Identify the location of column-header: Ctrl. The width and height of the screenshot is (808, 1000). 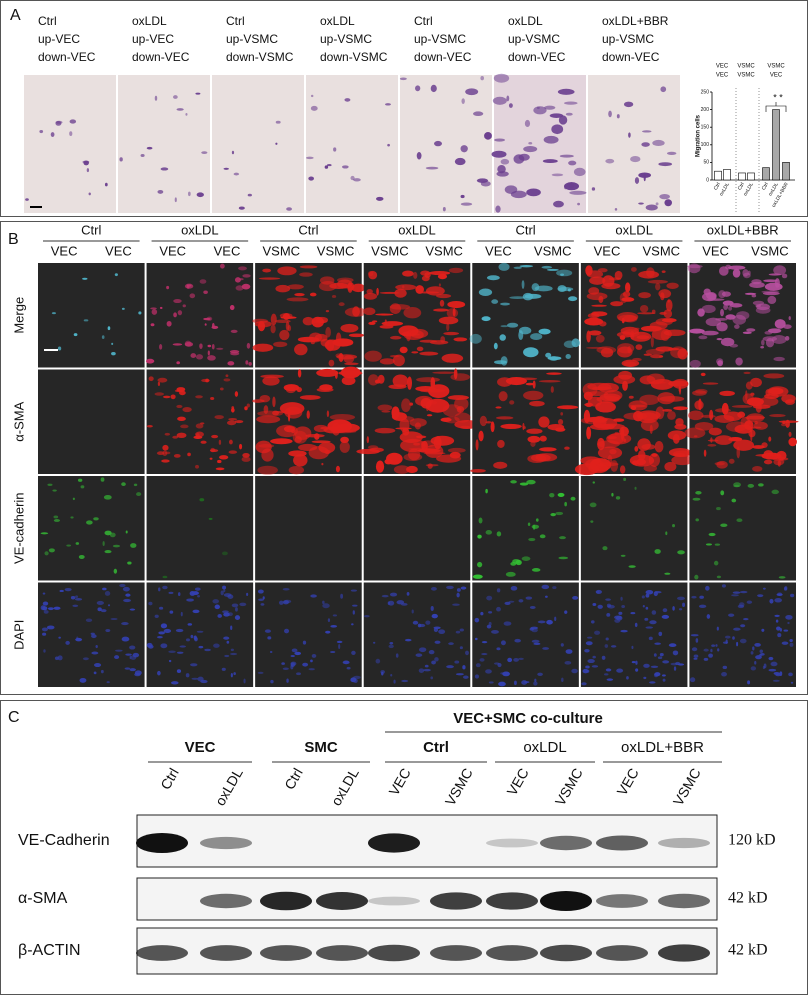
(47, 21).